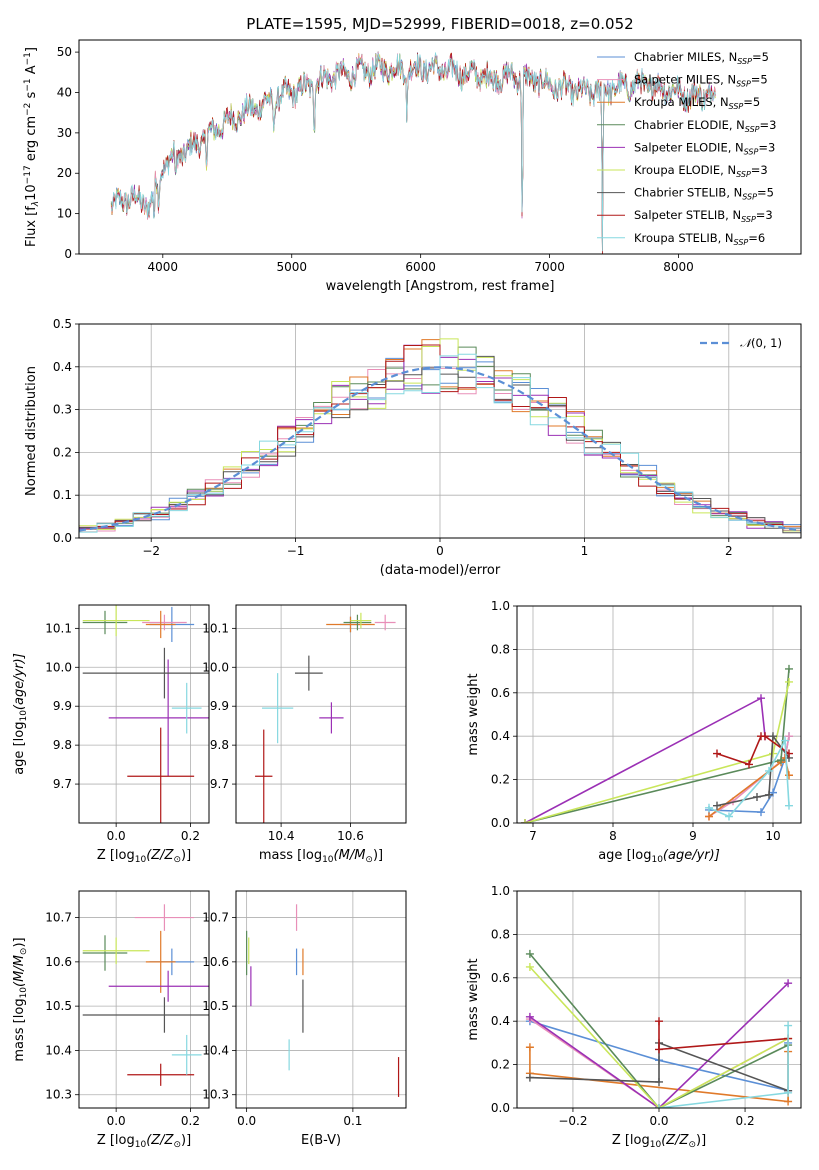 This screenshot has height=1170, width=819. Describe the element at coordinates (62, 324) in the screenshot. I see `y-tick-label: 0.5` at that location.